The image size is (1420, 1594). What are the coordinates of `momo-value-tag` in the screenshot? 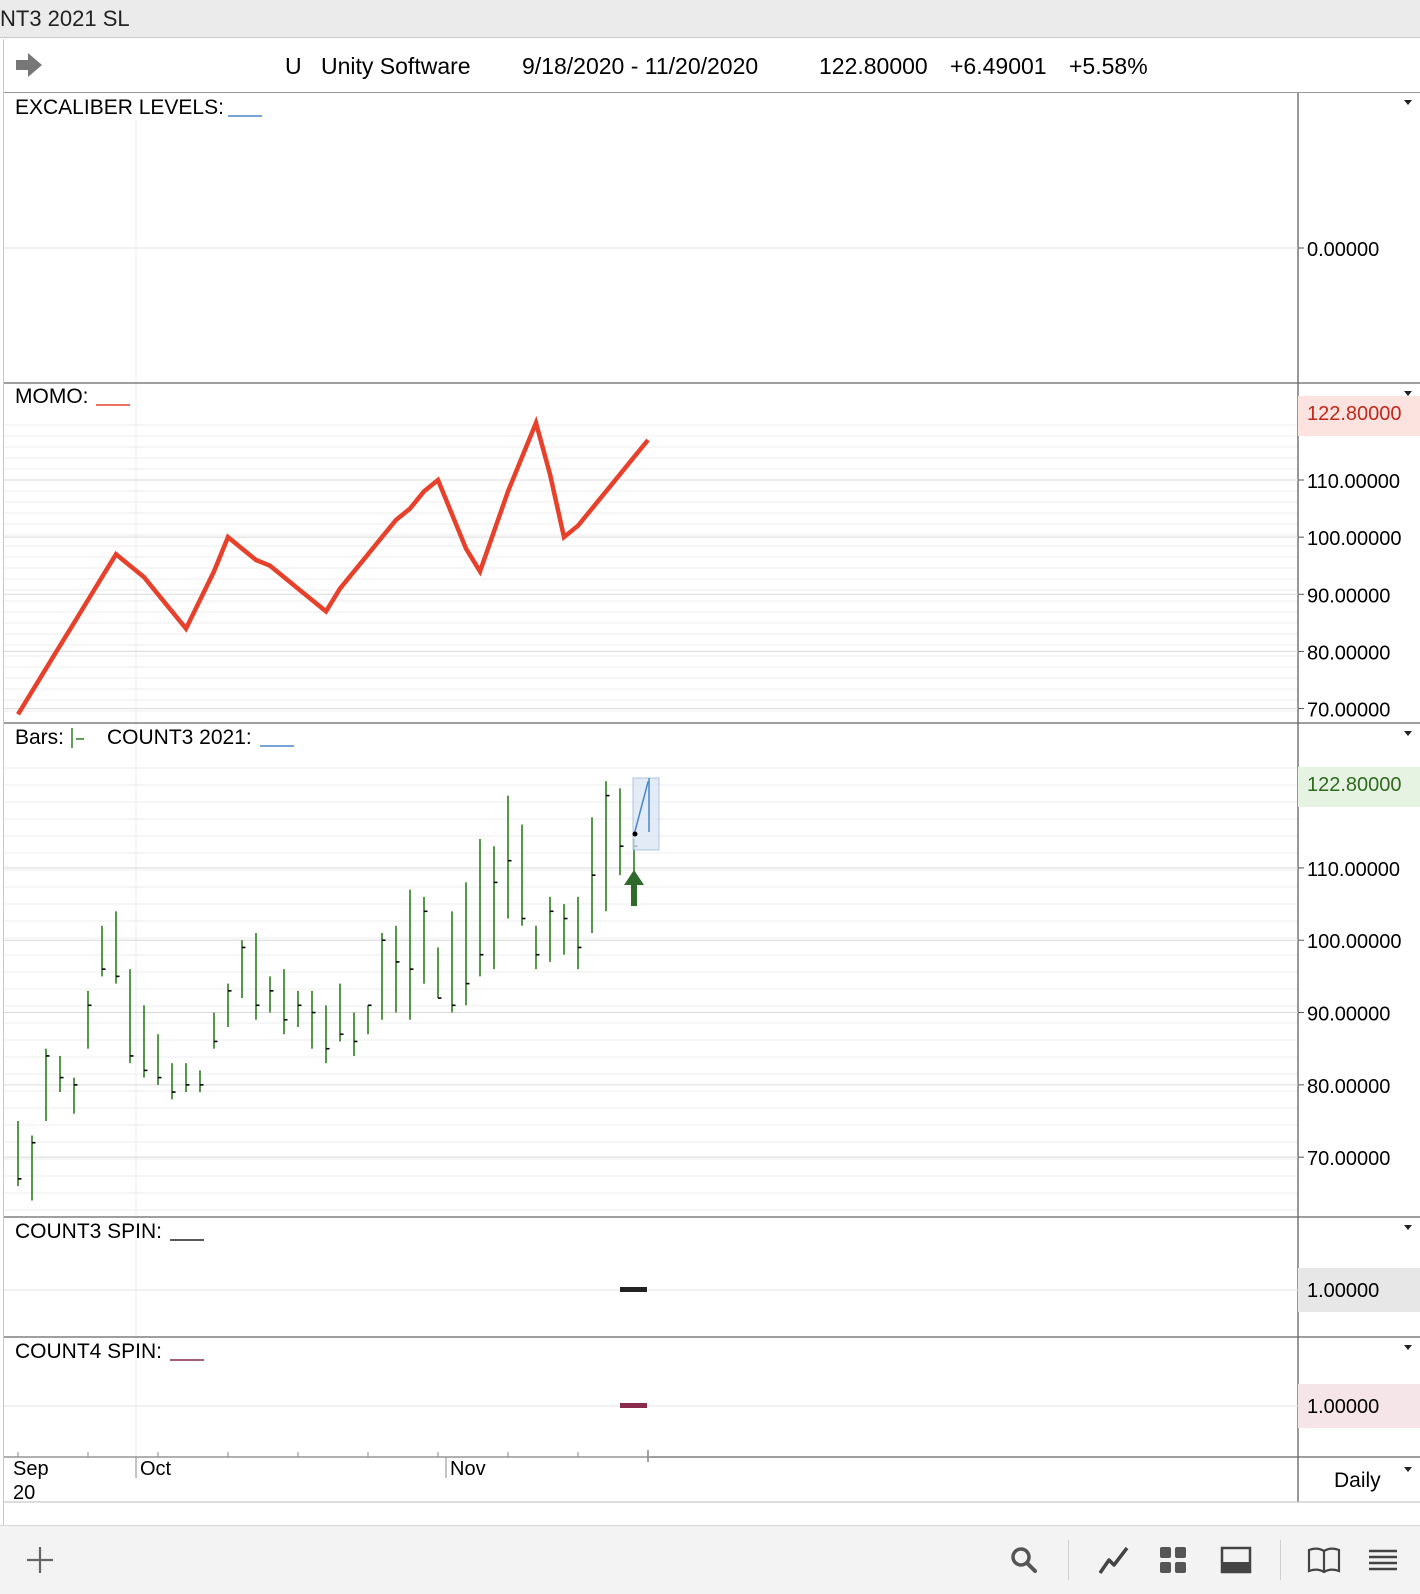 It's located at (1359, 416).